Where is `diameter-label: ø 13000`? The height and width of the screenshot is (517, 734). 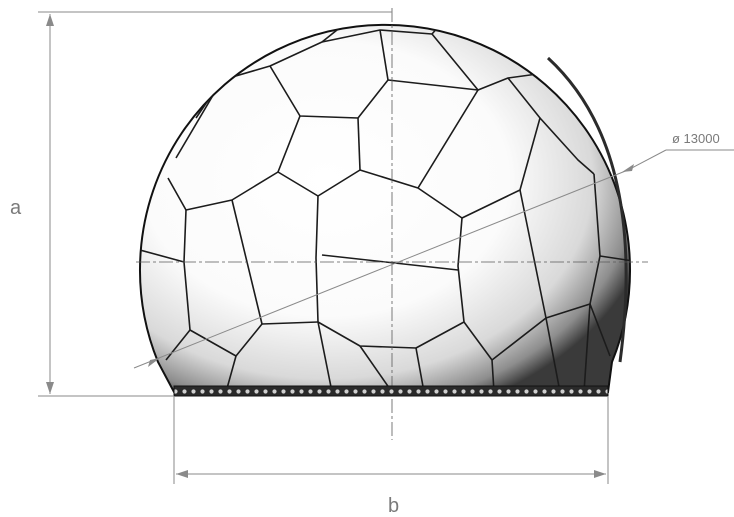 diameter-label: ø 13000 is located at coordinates (696, 138).